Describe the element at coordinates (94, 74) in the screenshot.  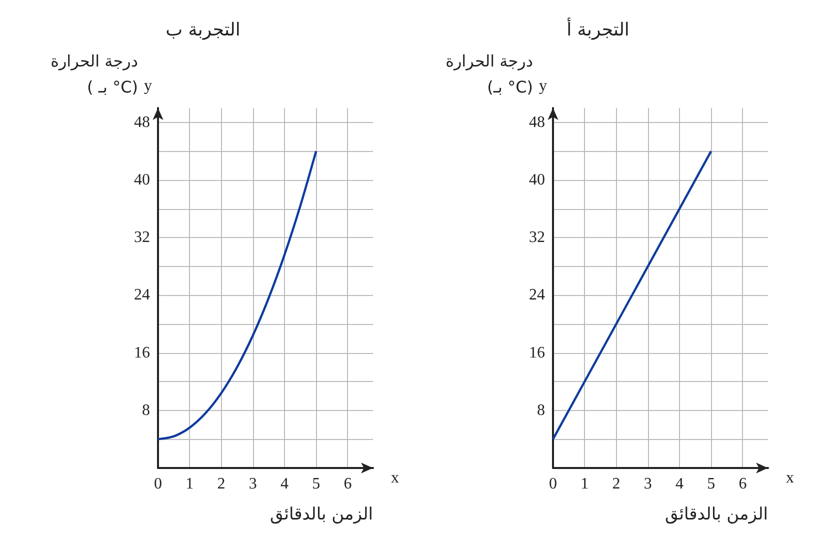
I see `y-axis-title: درجة الحرارة ( بـ °C)` at that location.